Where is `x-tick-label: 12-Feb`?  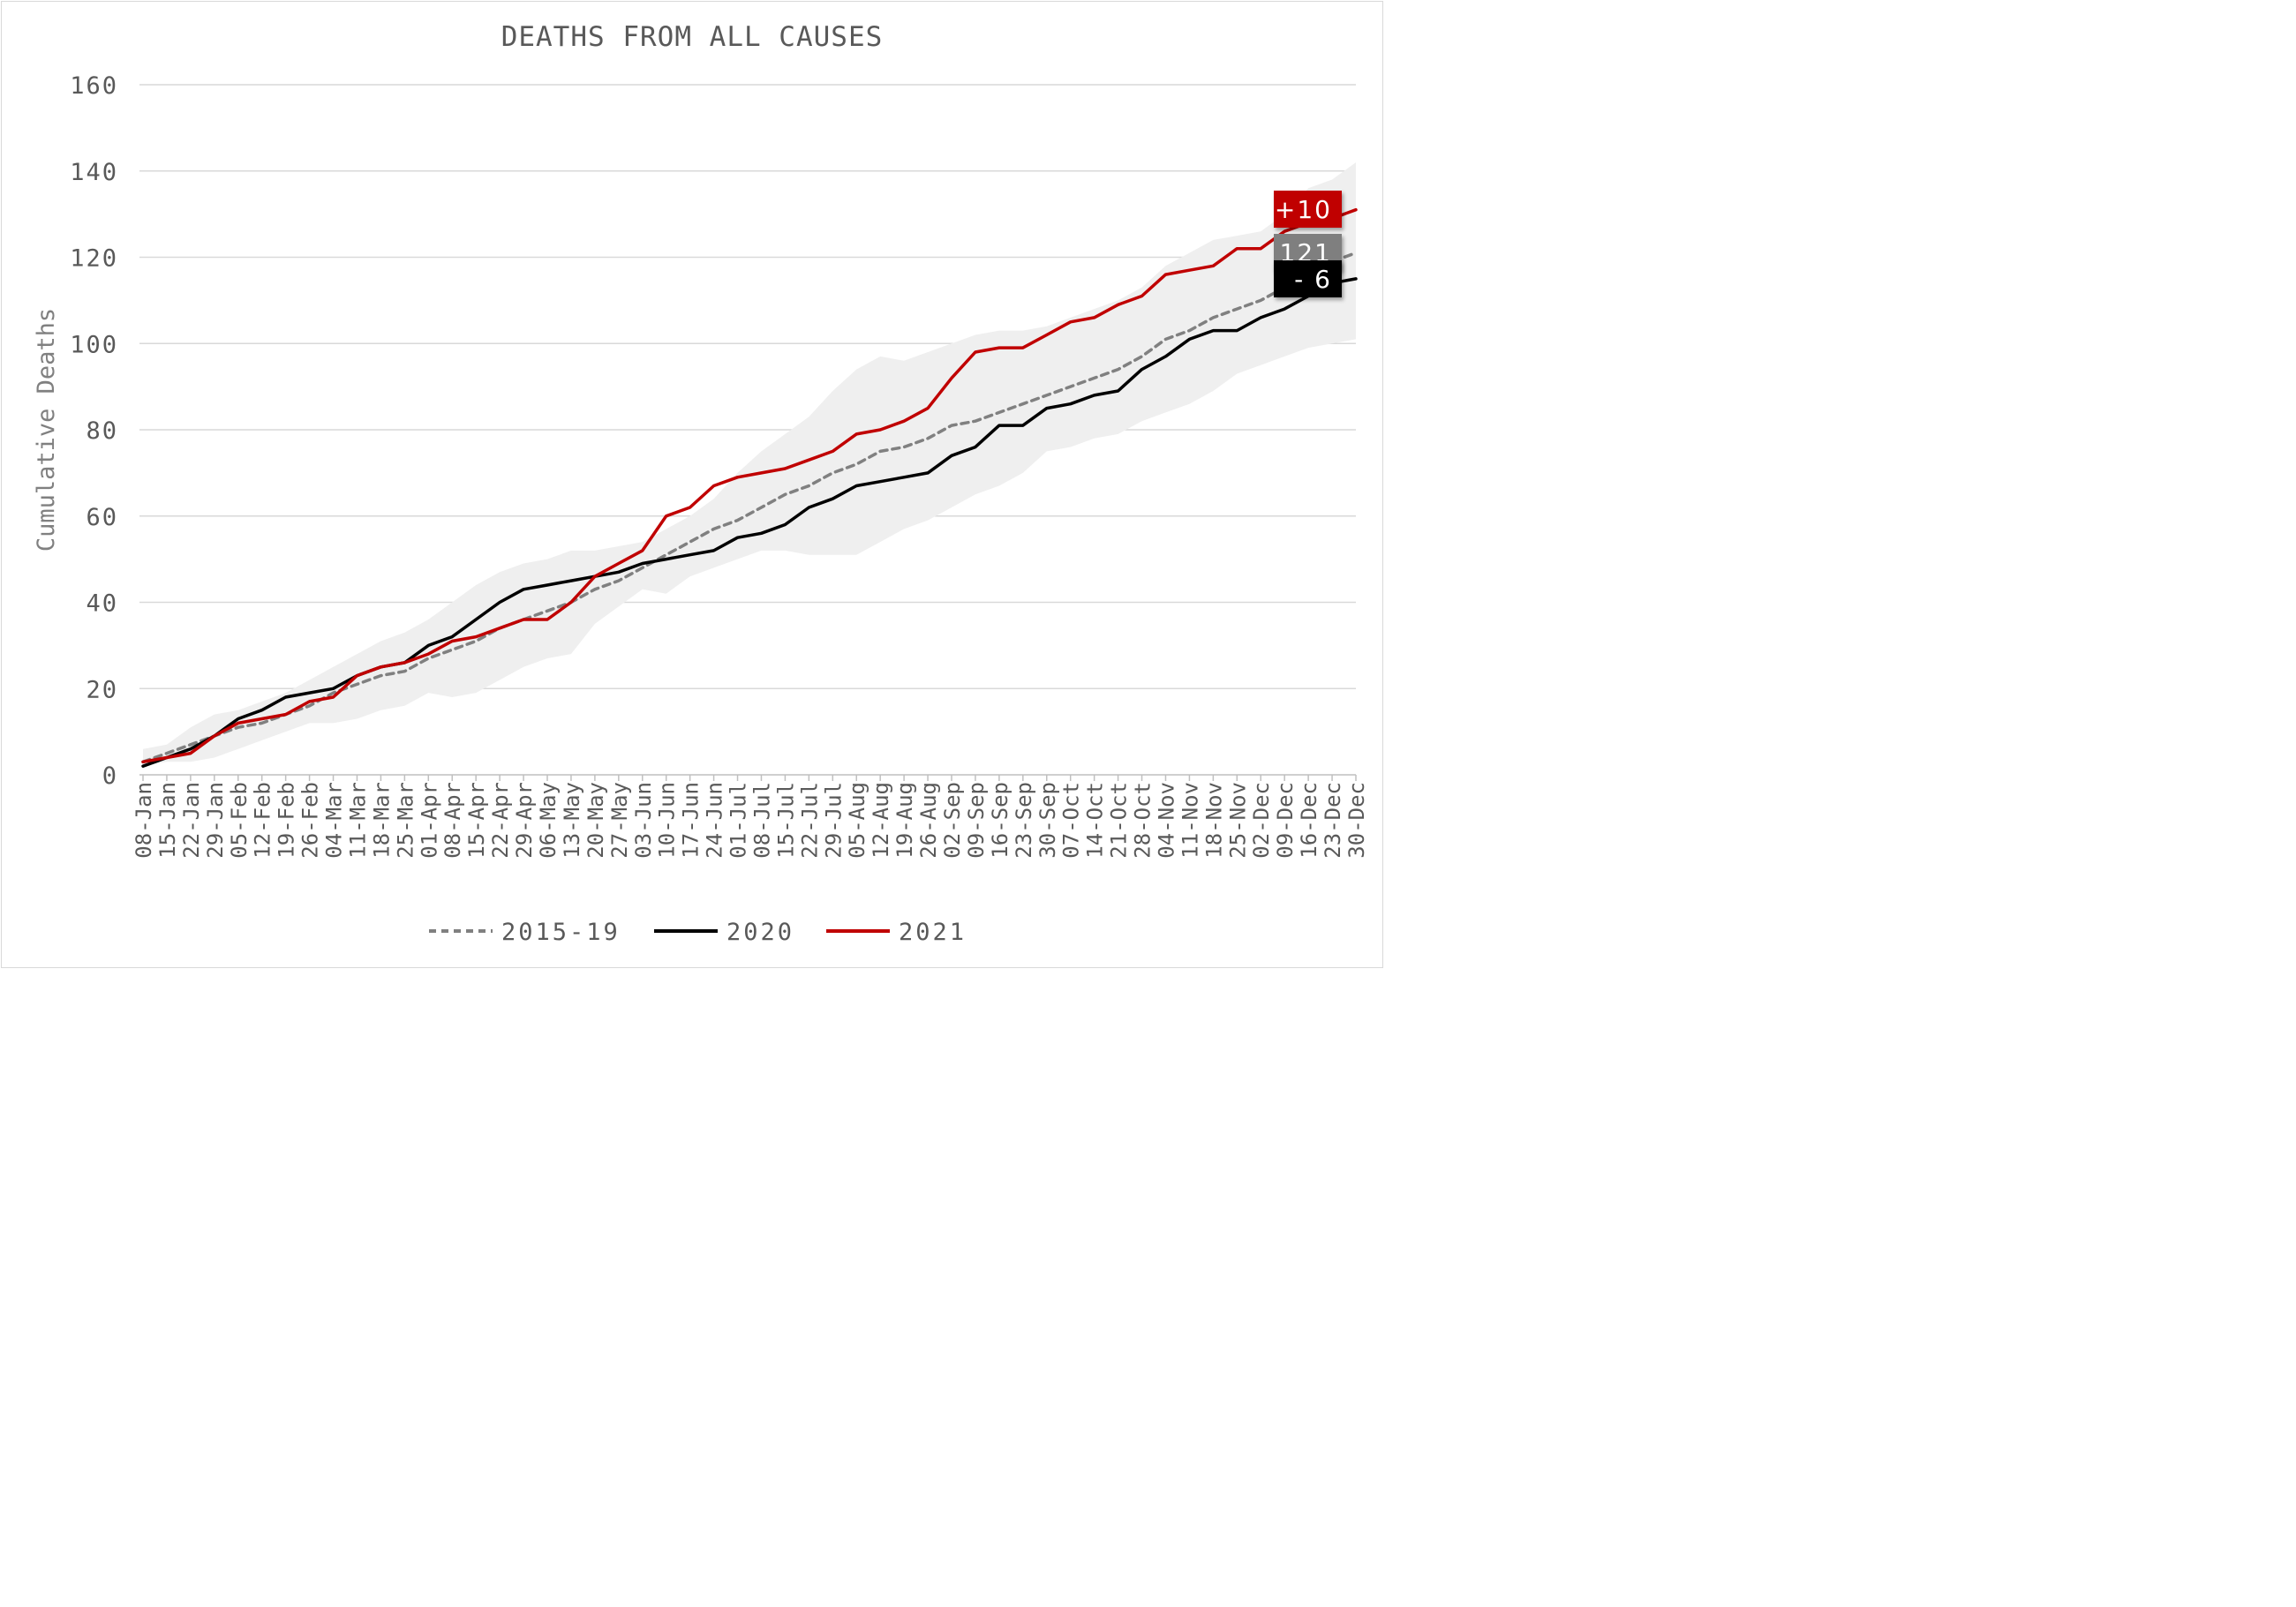
x-tick-label: 12-Feb is located at coordinates (263, 820).